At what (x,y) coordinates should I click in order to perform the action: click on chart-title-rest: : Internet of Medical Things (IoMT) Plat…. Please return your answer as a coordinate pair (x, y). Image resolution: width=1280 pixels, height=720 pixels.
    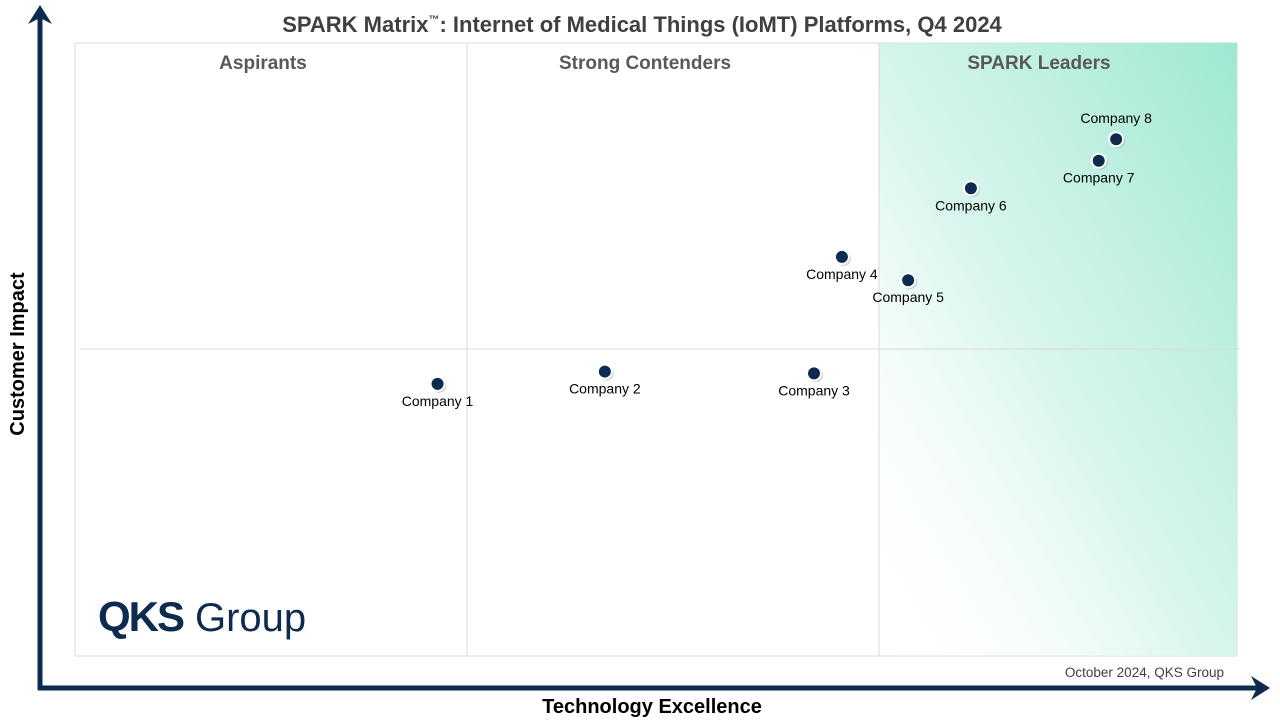
    Looking at the image, I should click on (720, 24).